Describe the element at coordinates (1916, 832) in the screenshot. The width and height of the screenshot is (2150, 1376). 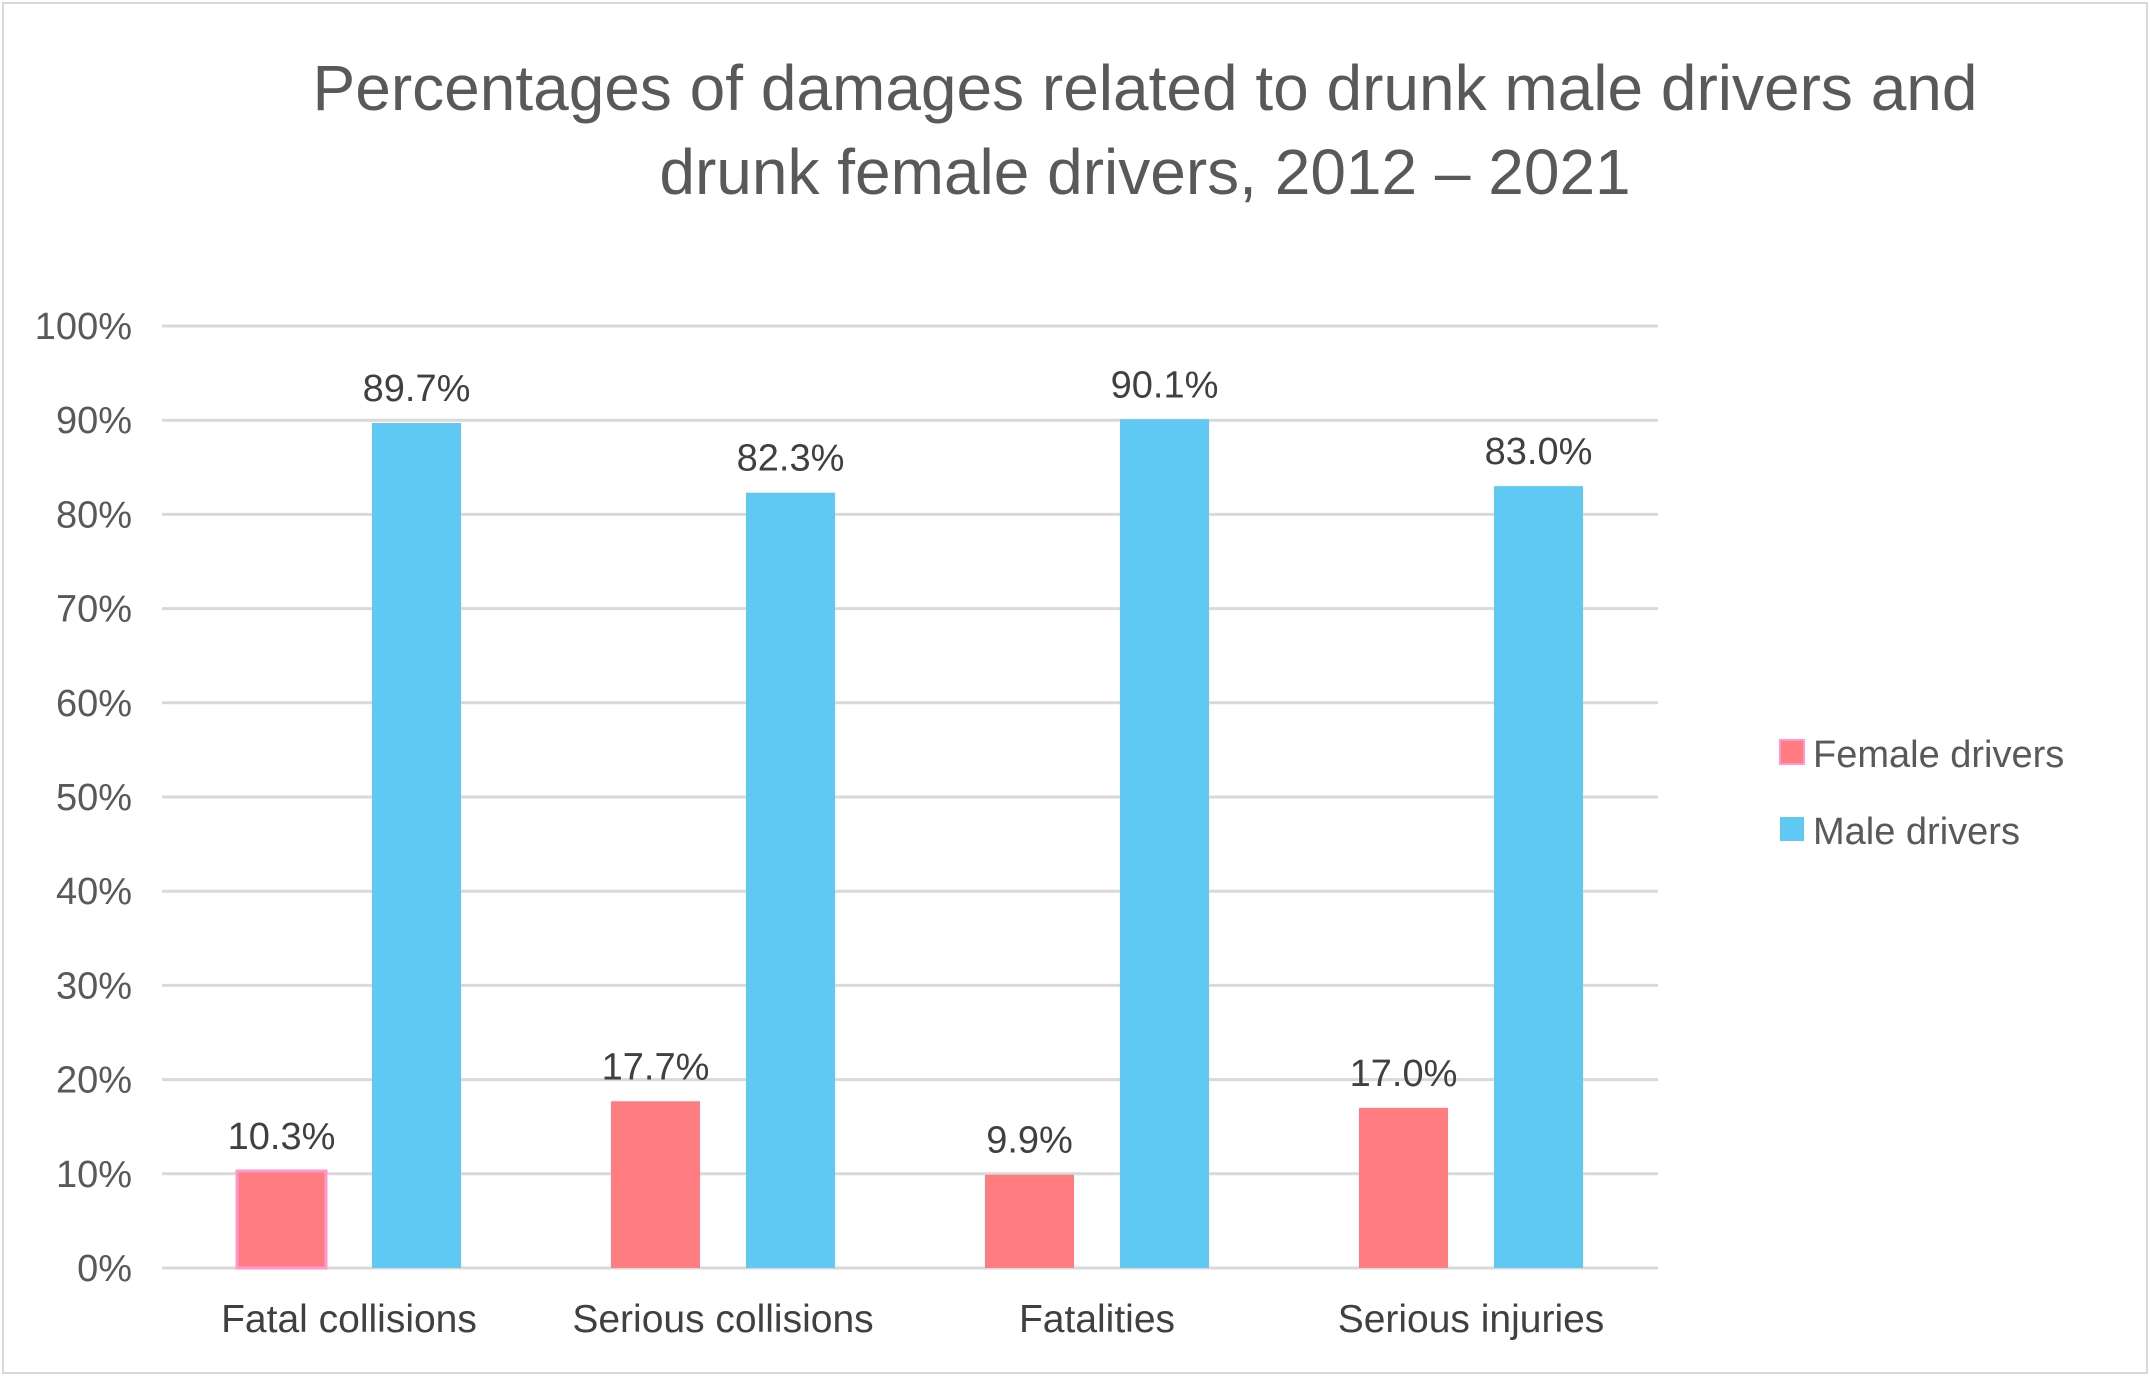
I see `legend-label: Male drivers` at that location.